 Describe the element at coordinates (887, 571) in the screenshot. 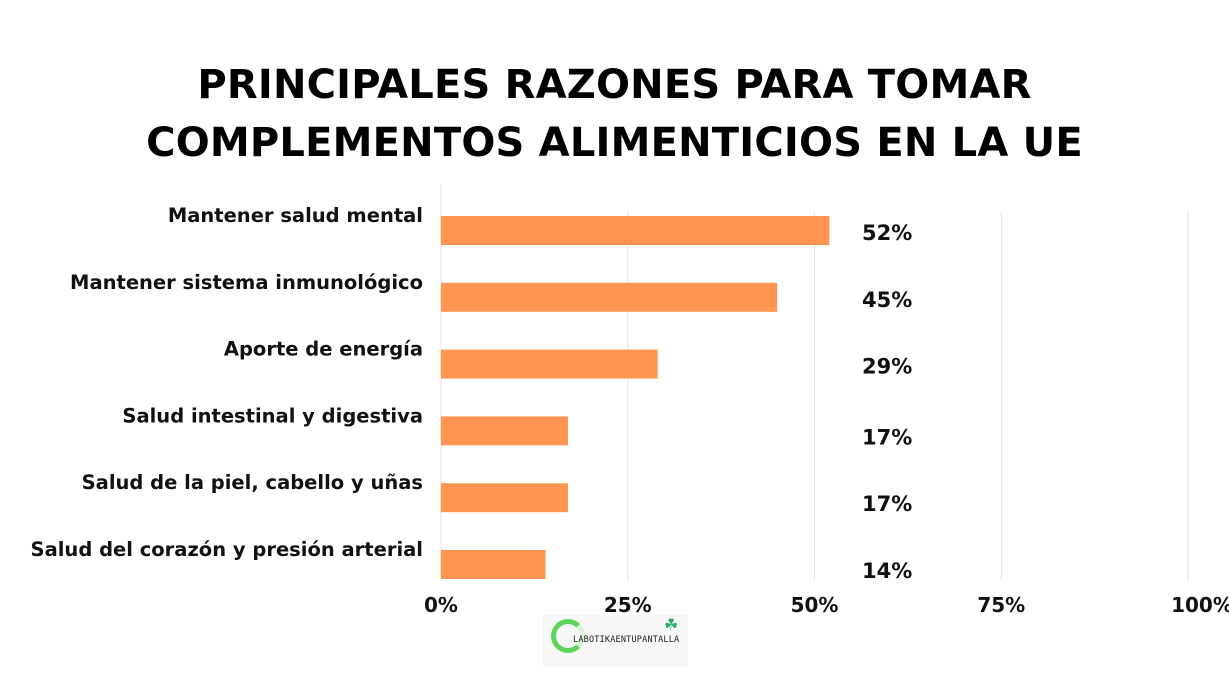

I see `data-label: 14%` at that location.